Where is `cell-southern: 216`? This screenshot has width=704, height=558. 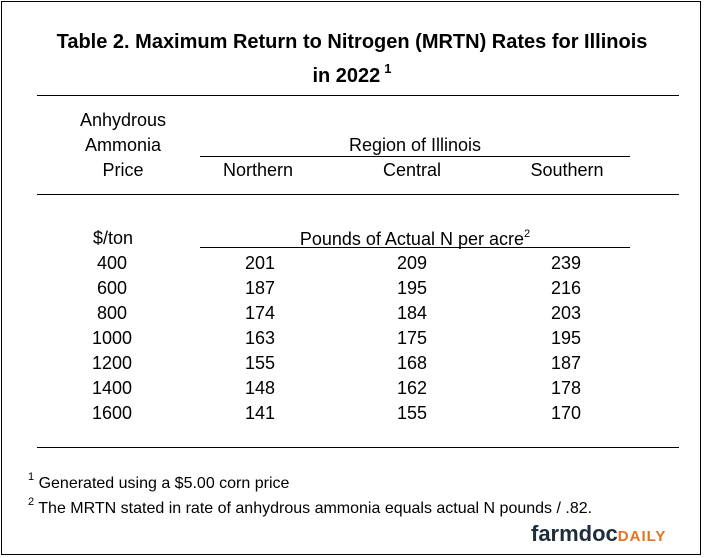 cell-southern: 216 is located at coordinates (566, 288).